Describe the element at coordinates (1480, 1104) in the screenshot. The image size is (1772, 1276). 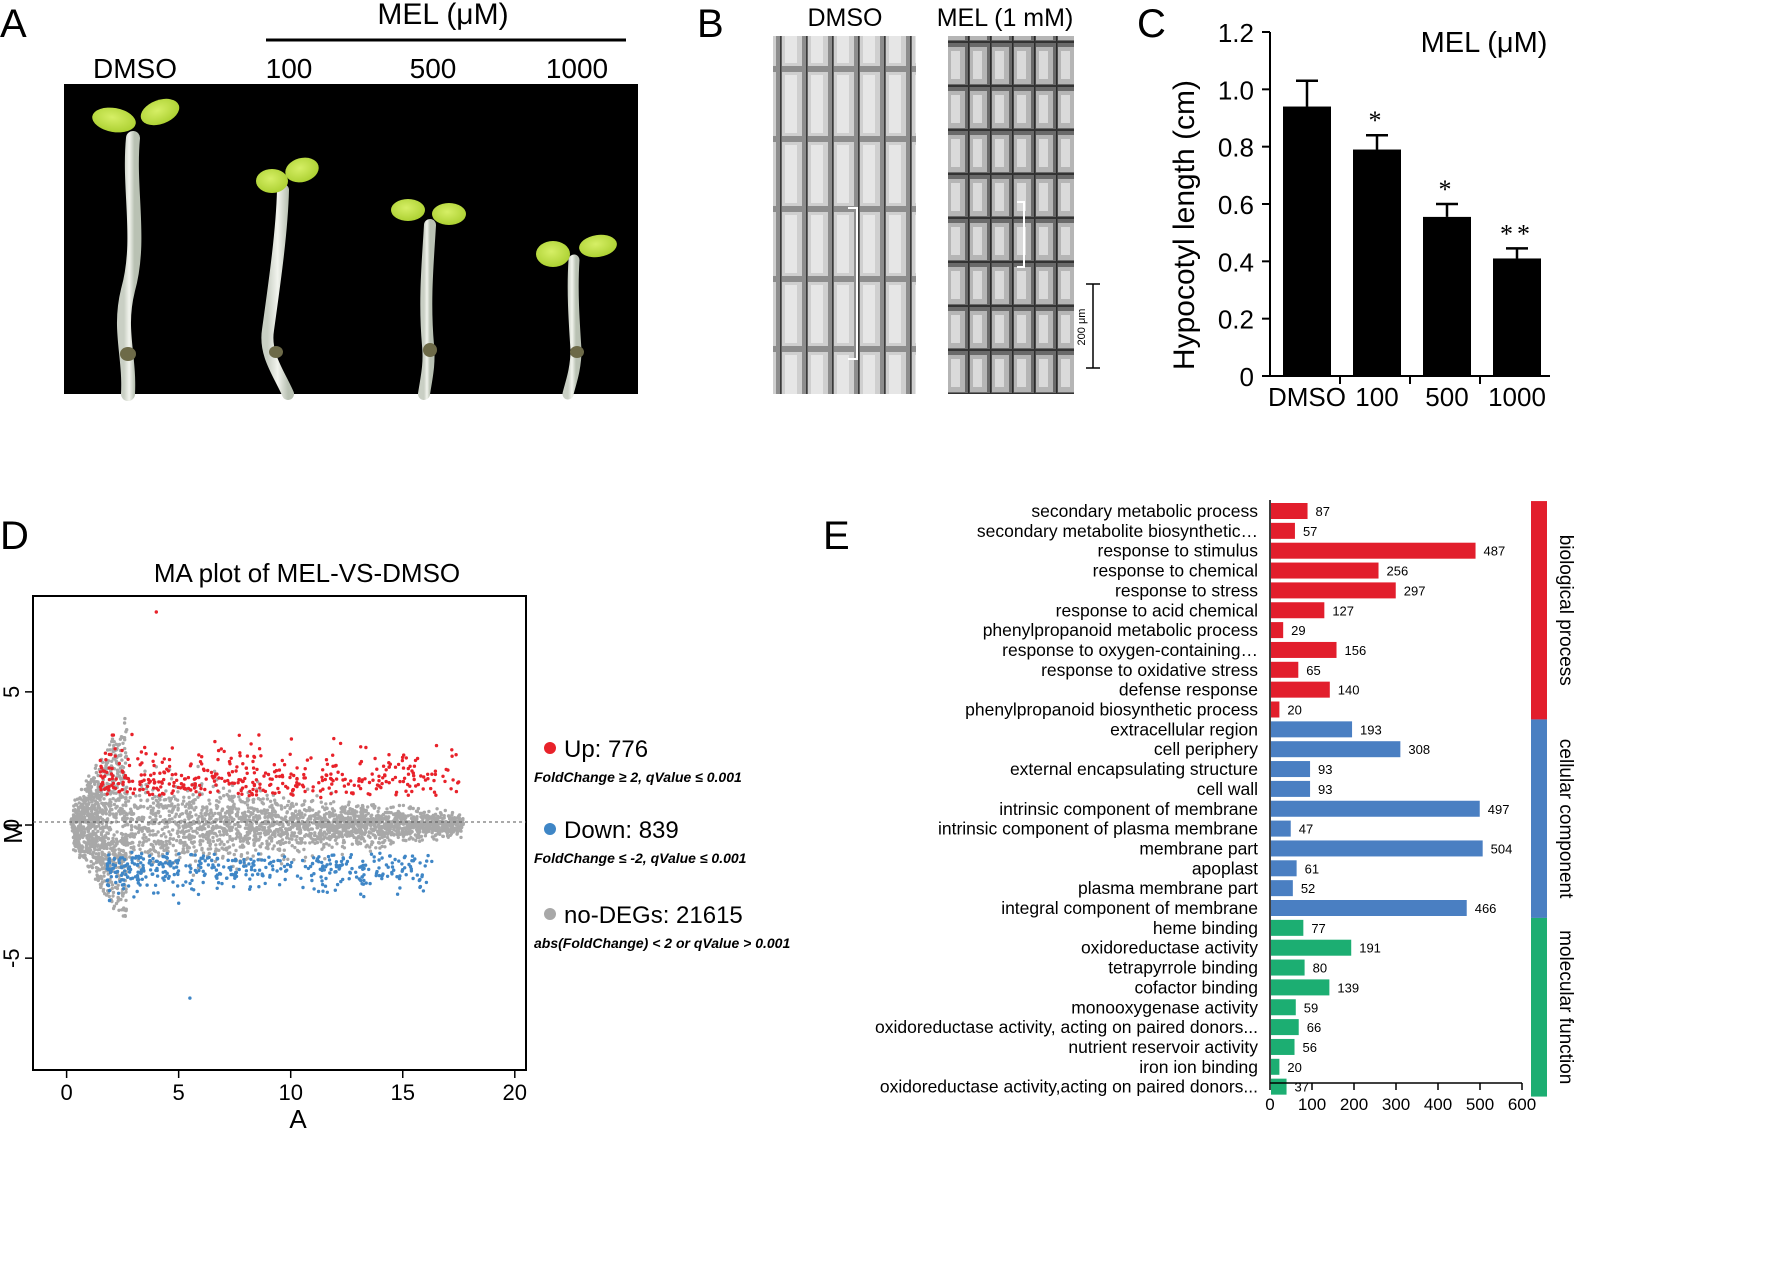
I see `chart-e-x-tick-label: 500` at that location.